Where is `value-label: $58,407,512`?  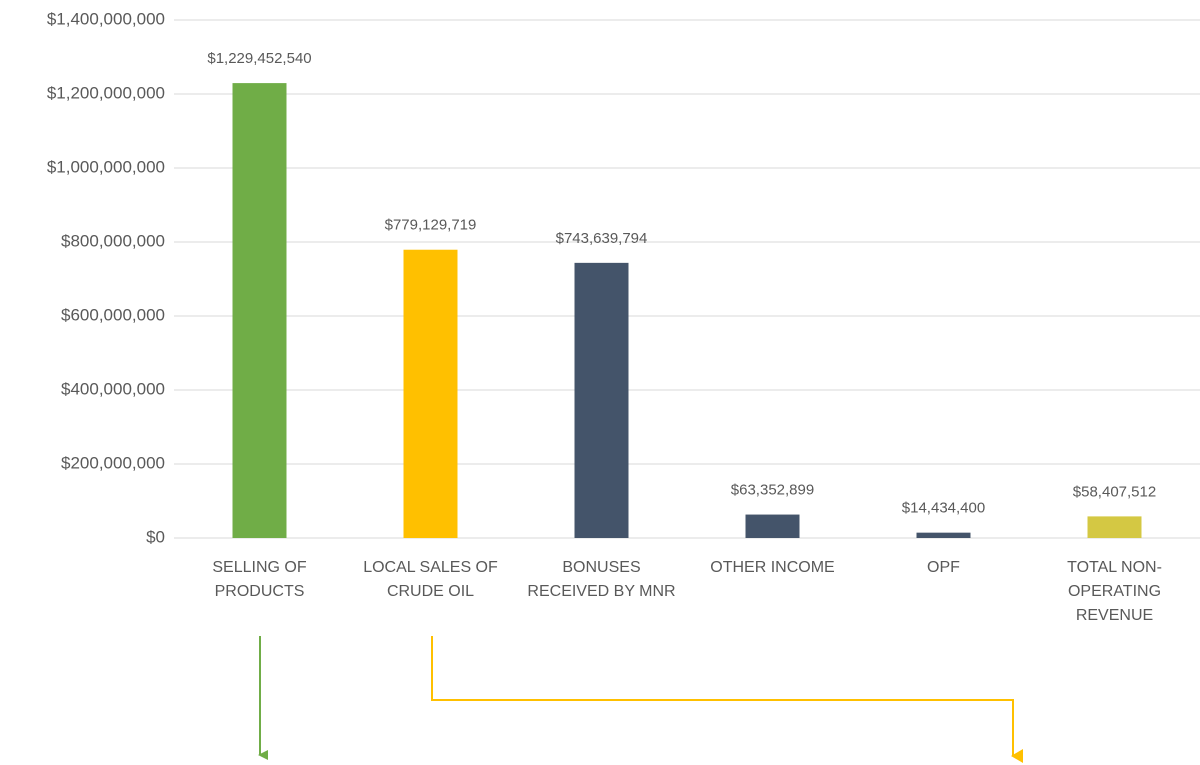
value-label: $58,407,512 is located at coordinates (1114, 491).